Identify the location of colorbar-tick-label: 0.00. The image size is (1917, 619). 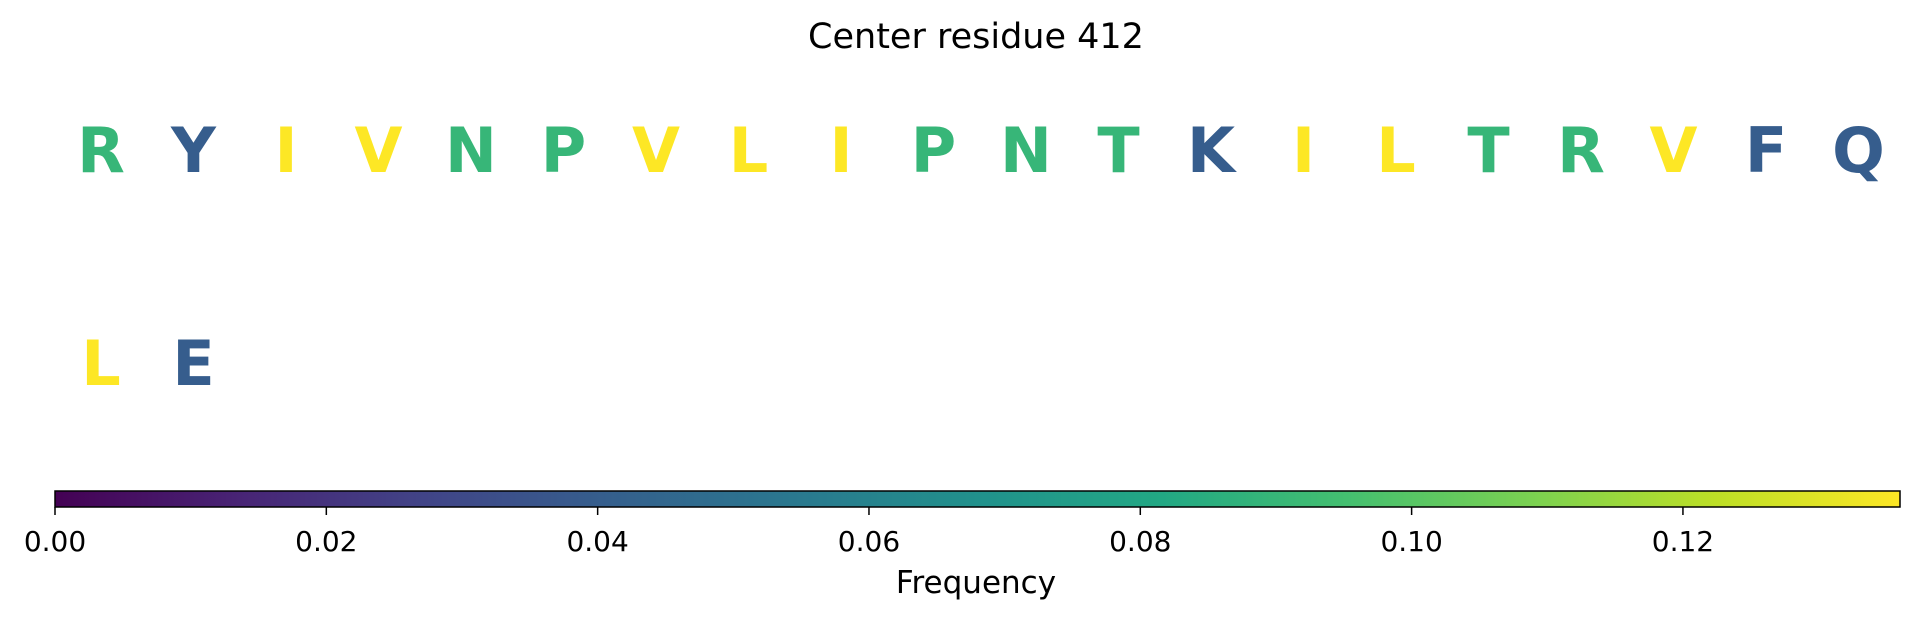
(55, 541).